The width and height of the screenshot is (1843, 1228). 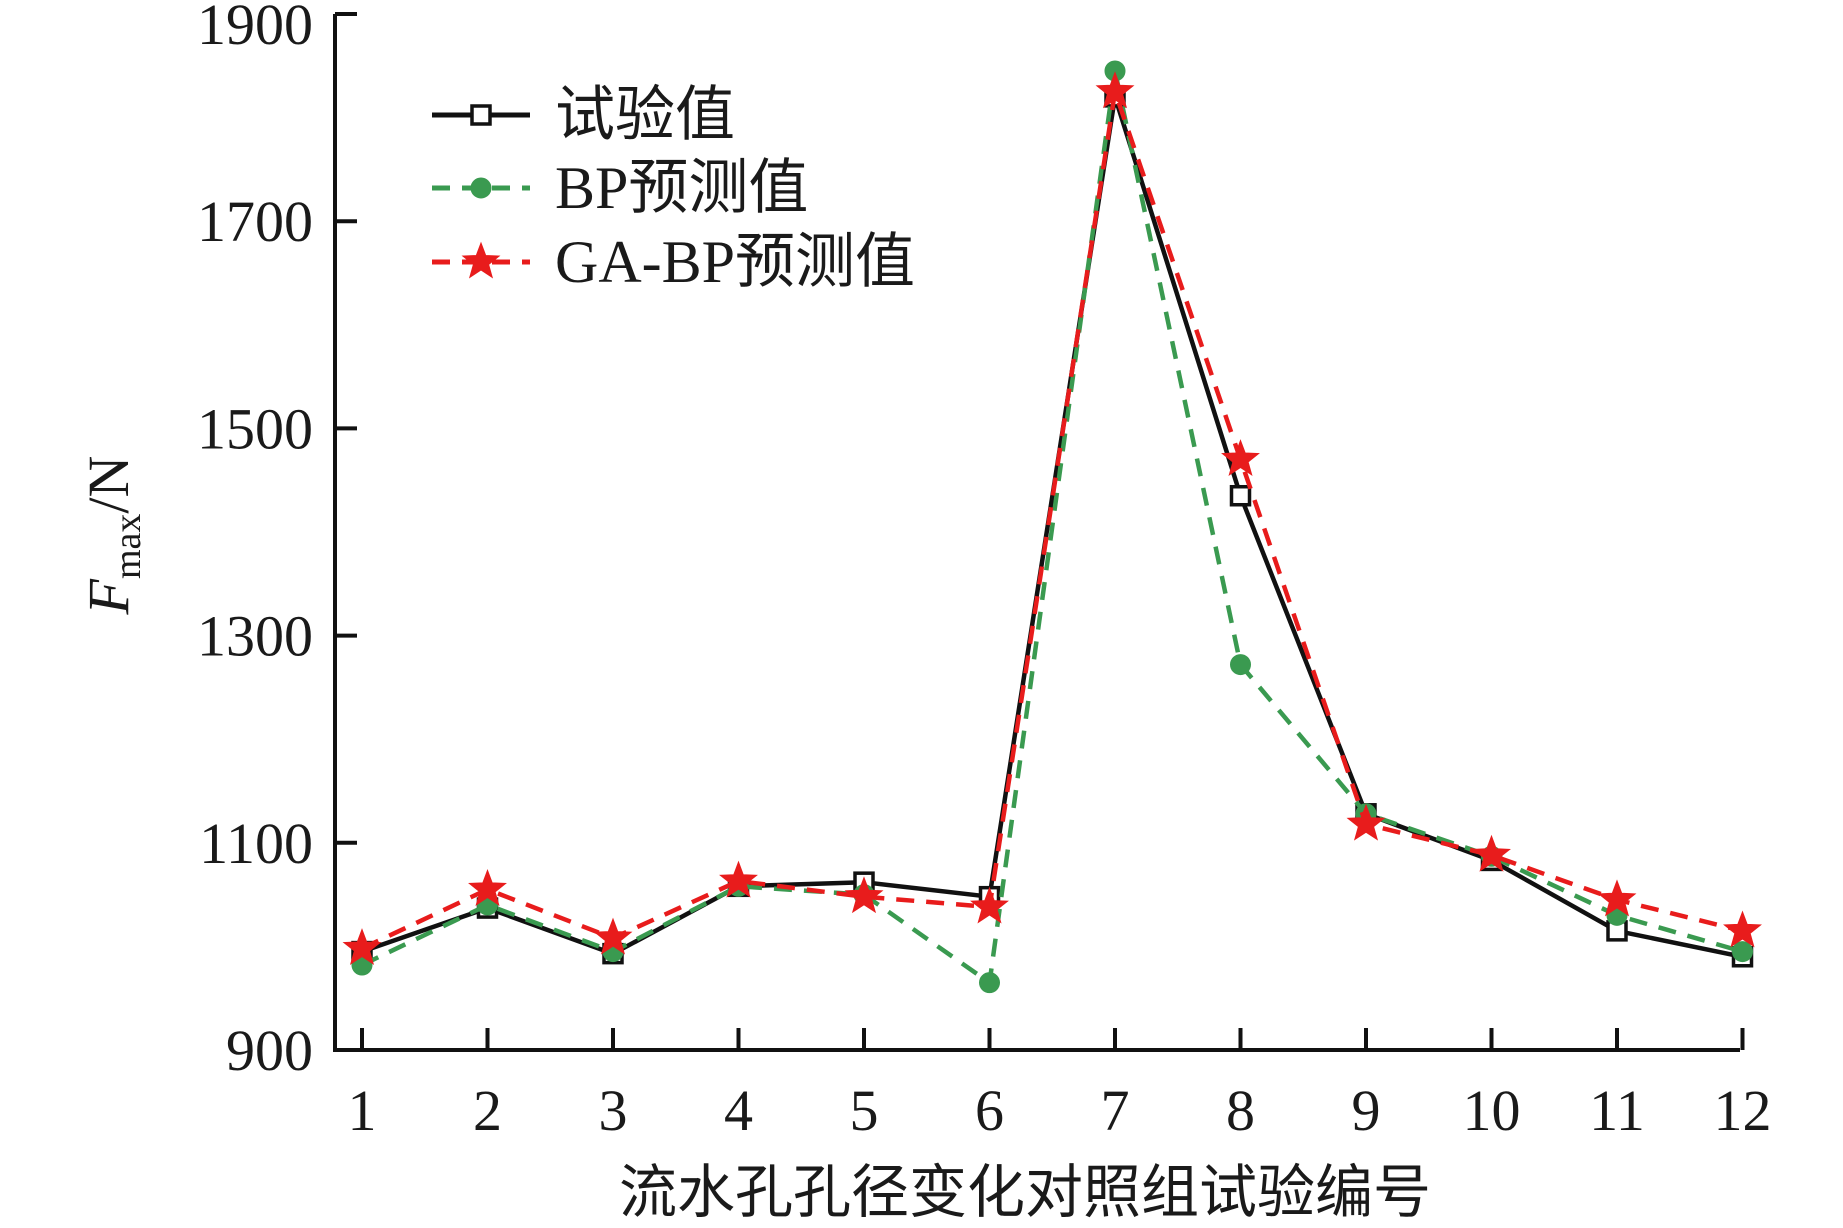 I want to click on svg-text: Fmax/N, so click(x=112, y=536).